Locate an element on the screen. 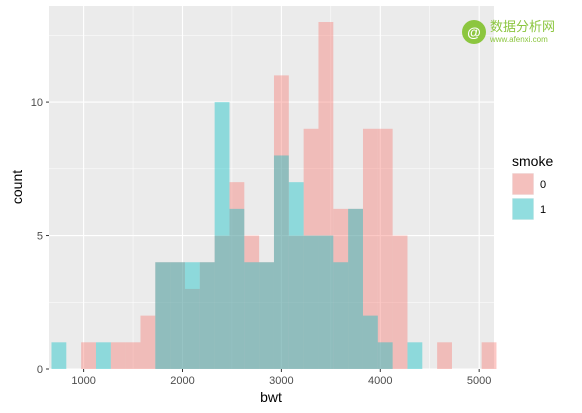  watermark-logo-icon is located at coordinates (474, 32).